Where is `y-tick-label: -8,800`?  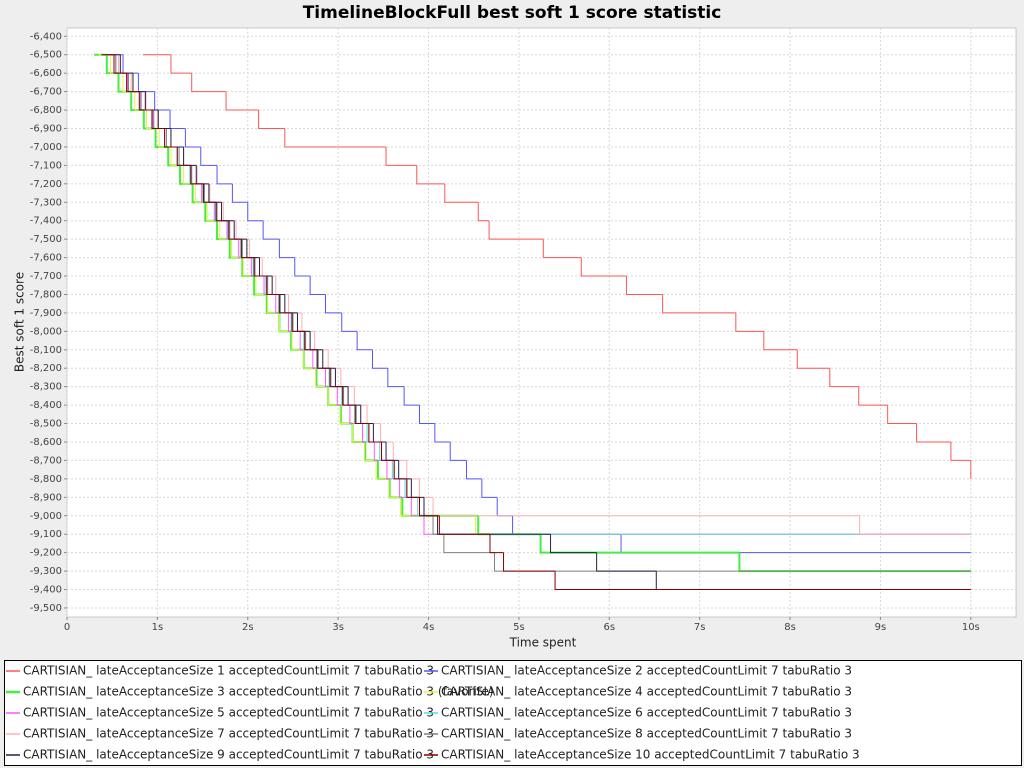 y-tick-label: -8,800 is located at coordinates (46, 479).